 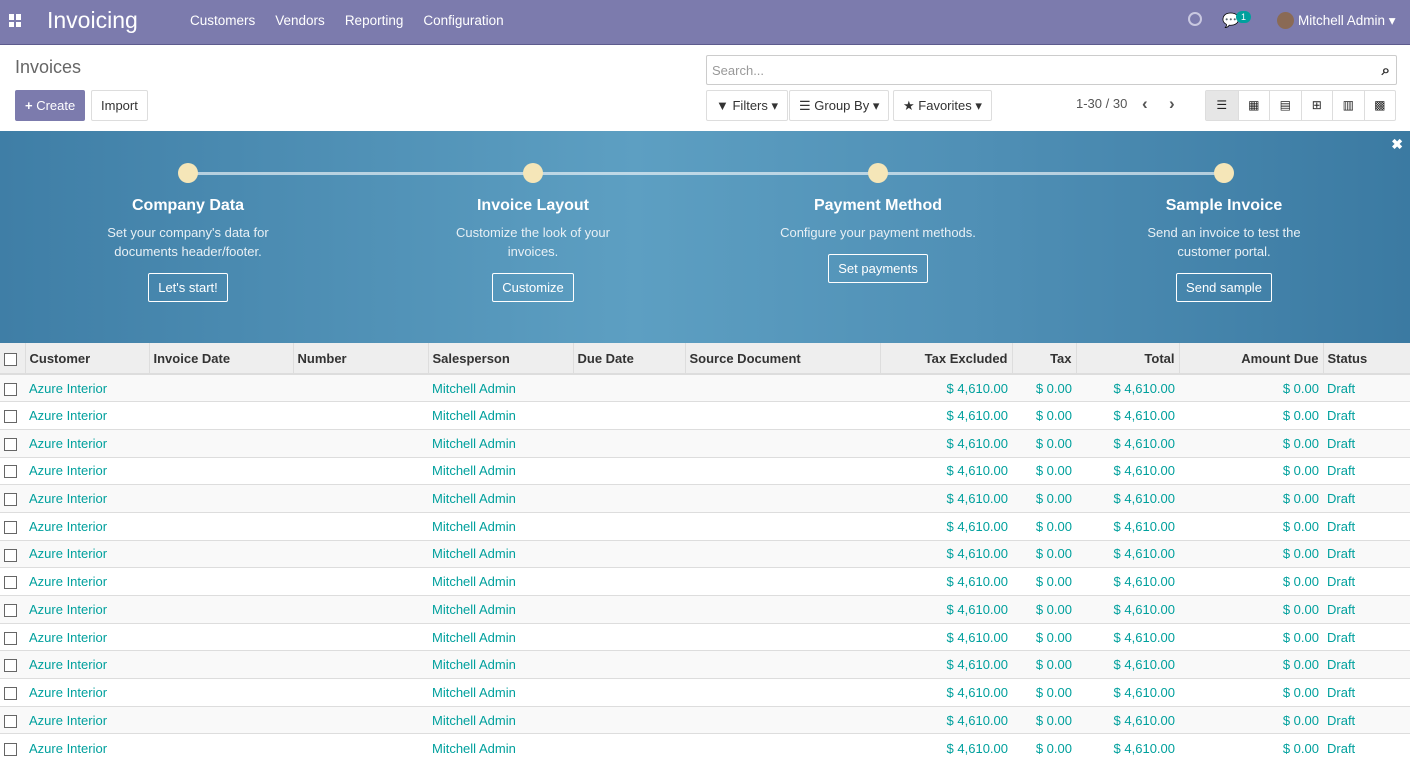 I want to click on menu-customers: Customers, so click(x=223, y=20).